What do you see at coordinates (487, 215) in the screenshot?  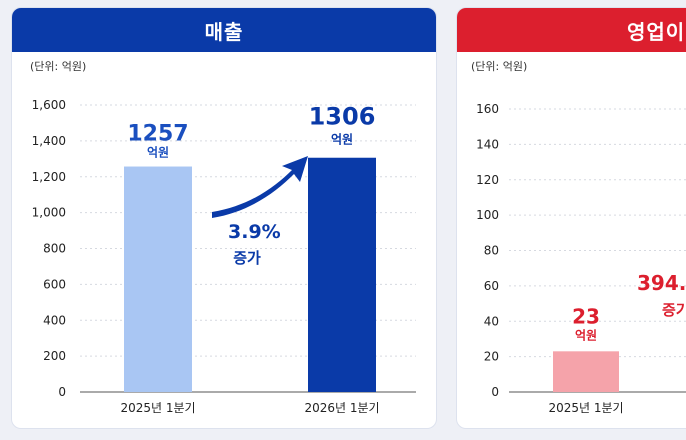 I see `y-tick-label: 100` at bounding box center [487, 215].